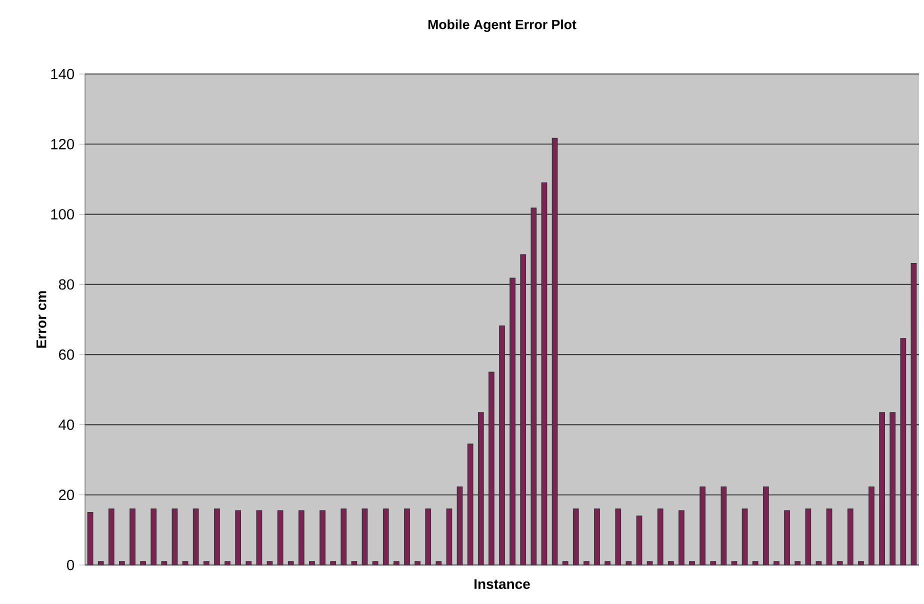  I want to click on chart-title: Mobile Agent Error Plot, so click(502, 25).